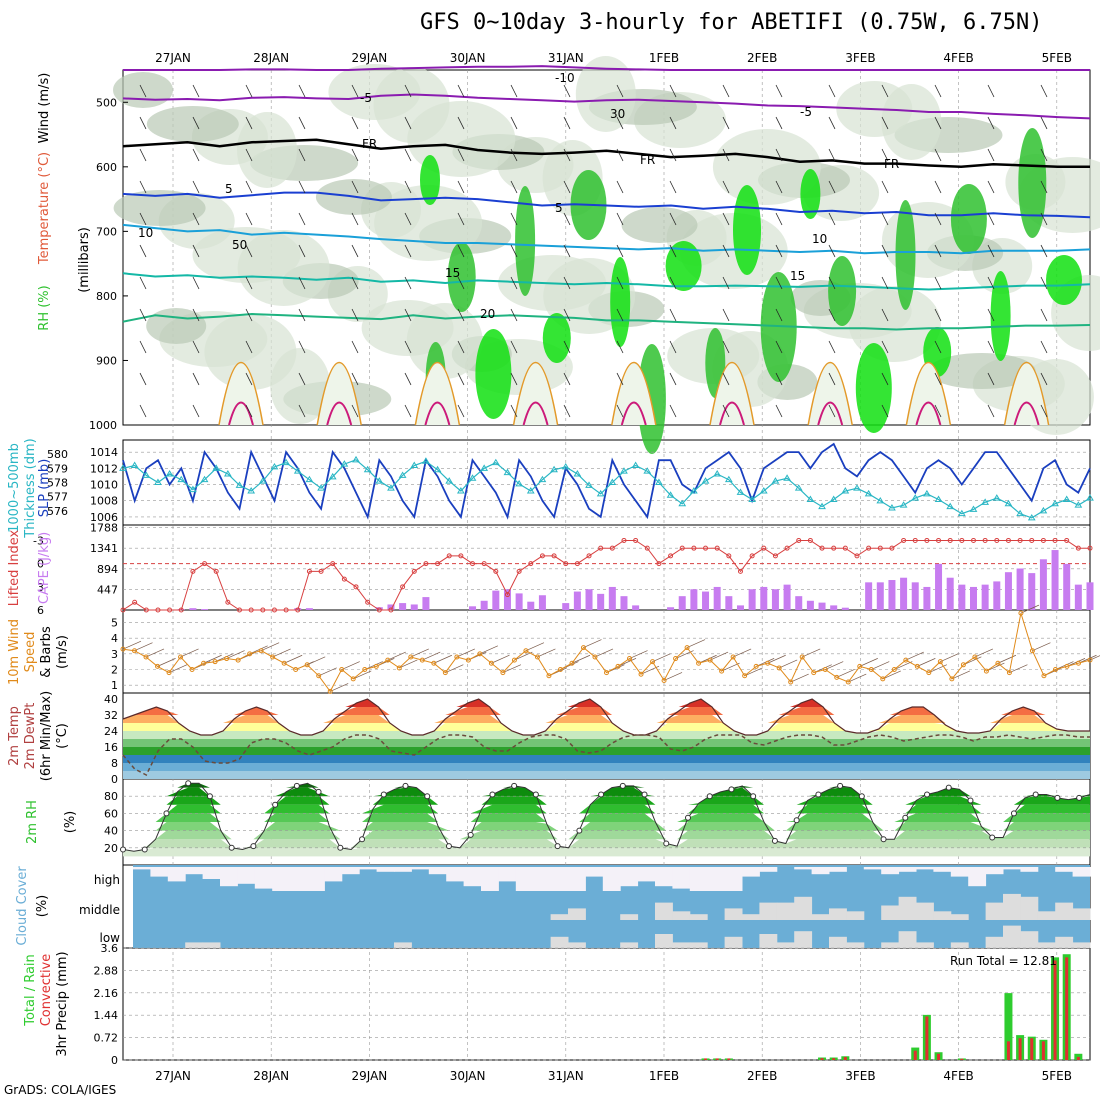  Describe the element at coordinates (111, 848) in the screenshot. I see `rh-ytick: 20` at that location.